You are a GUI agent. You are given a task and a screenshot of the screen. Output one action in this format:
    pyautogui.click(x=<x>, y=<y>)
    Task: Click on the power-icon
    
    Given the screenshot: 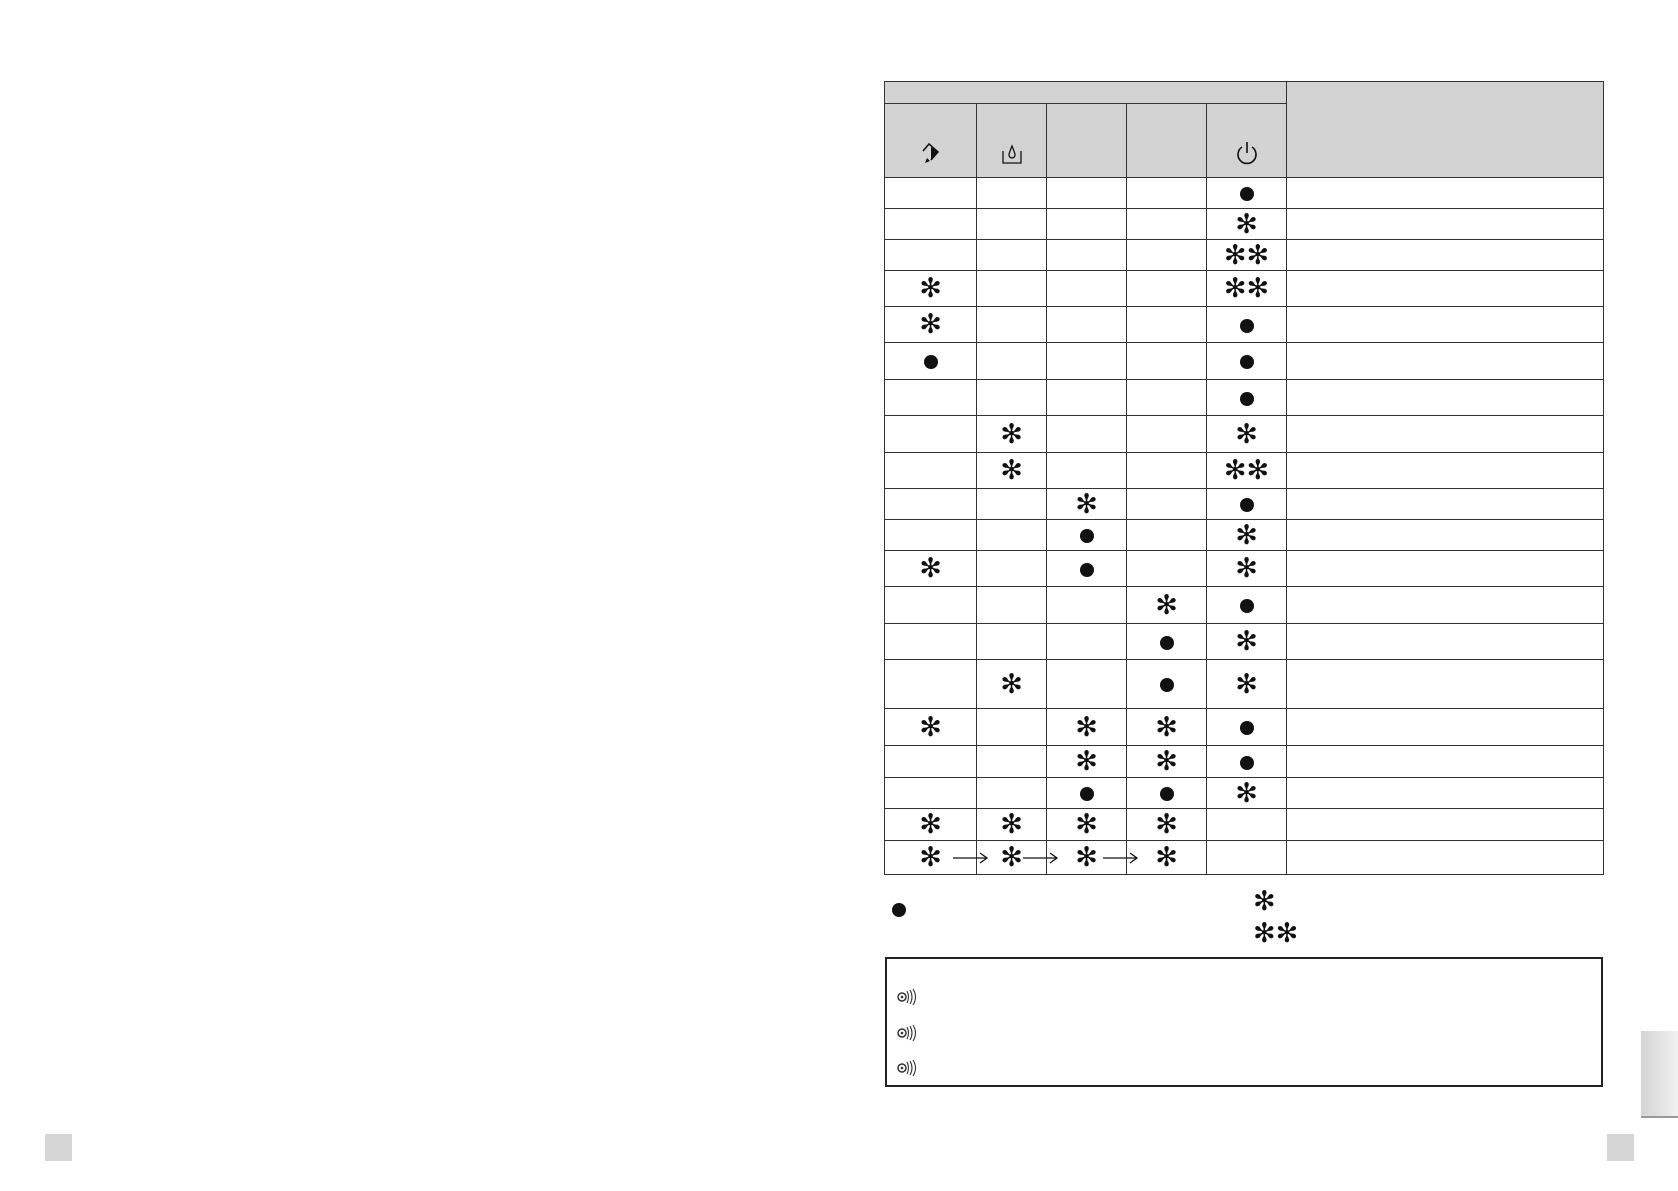 What is the action you would take?
    pyautogui.click(x=1247, y=156)
    